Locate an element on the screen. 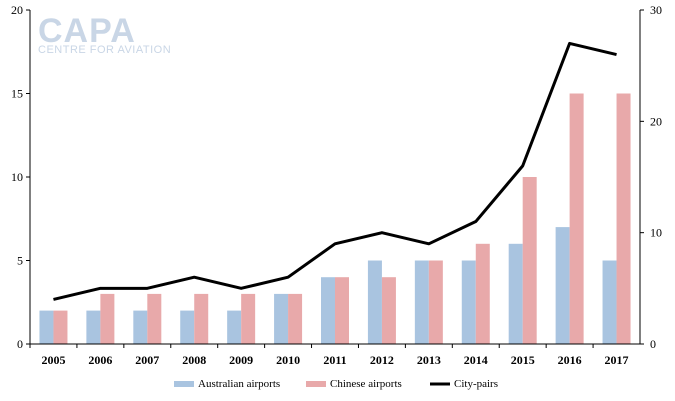 The height and width of the screenshot is (401, 675). bar-chinese-2015 is located at coordinates (529, 260).